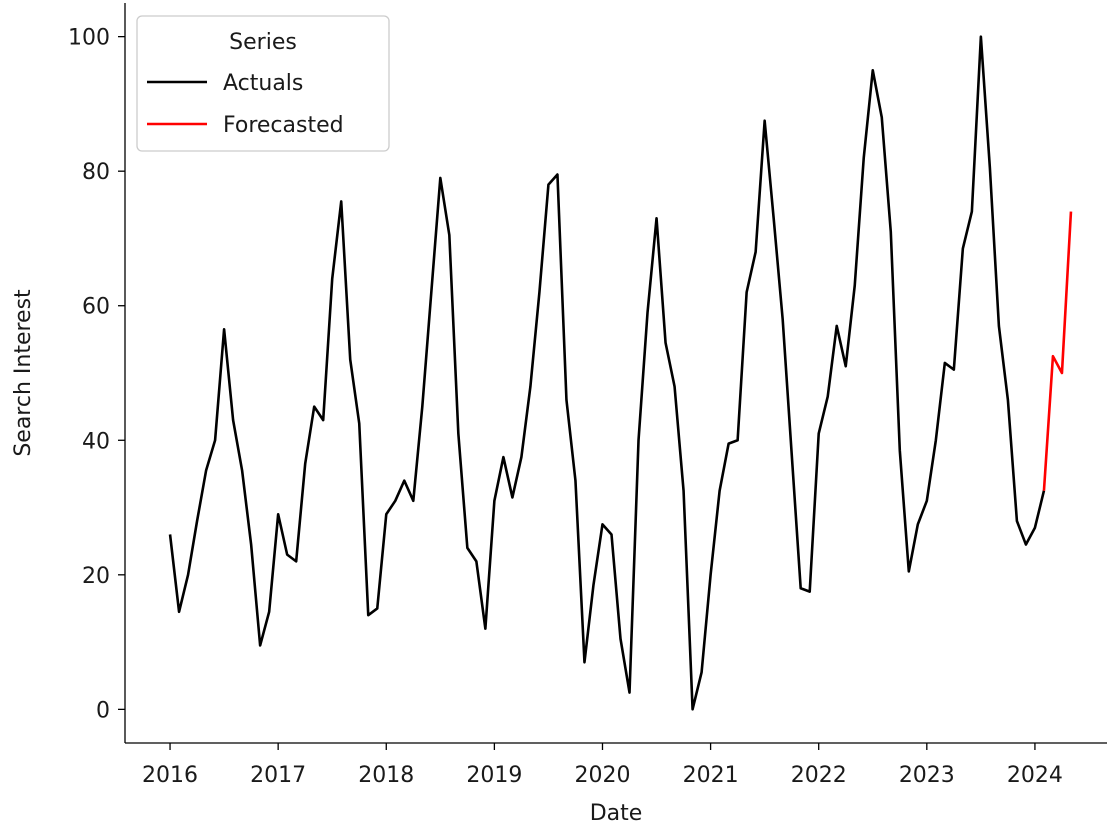 Image resolution: width=1108 pixels, height=830 pixels. Describe the element at coordinates (278, 775) in the screenshot. I see `x-tick-label: 2017` at that location.